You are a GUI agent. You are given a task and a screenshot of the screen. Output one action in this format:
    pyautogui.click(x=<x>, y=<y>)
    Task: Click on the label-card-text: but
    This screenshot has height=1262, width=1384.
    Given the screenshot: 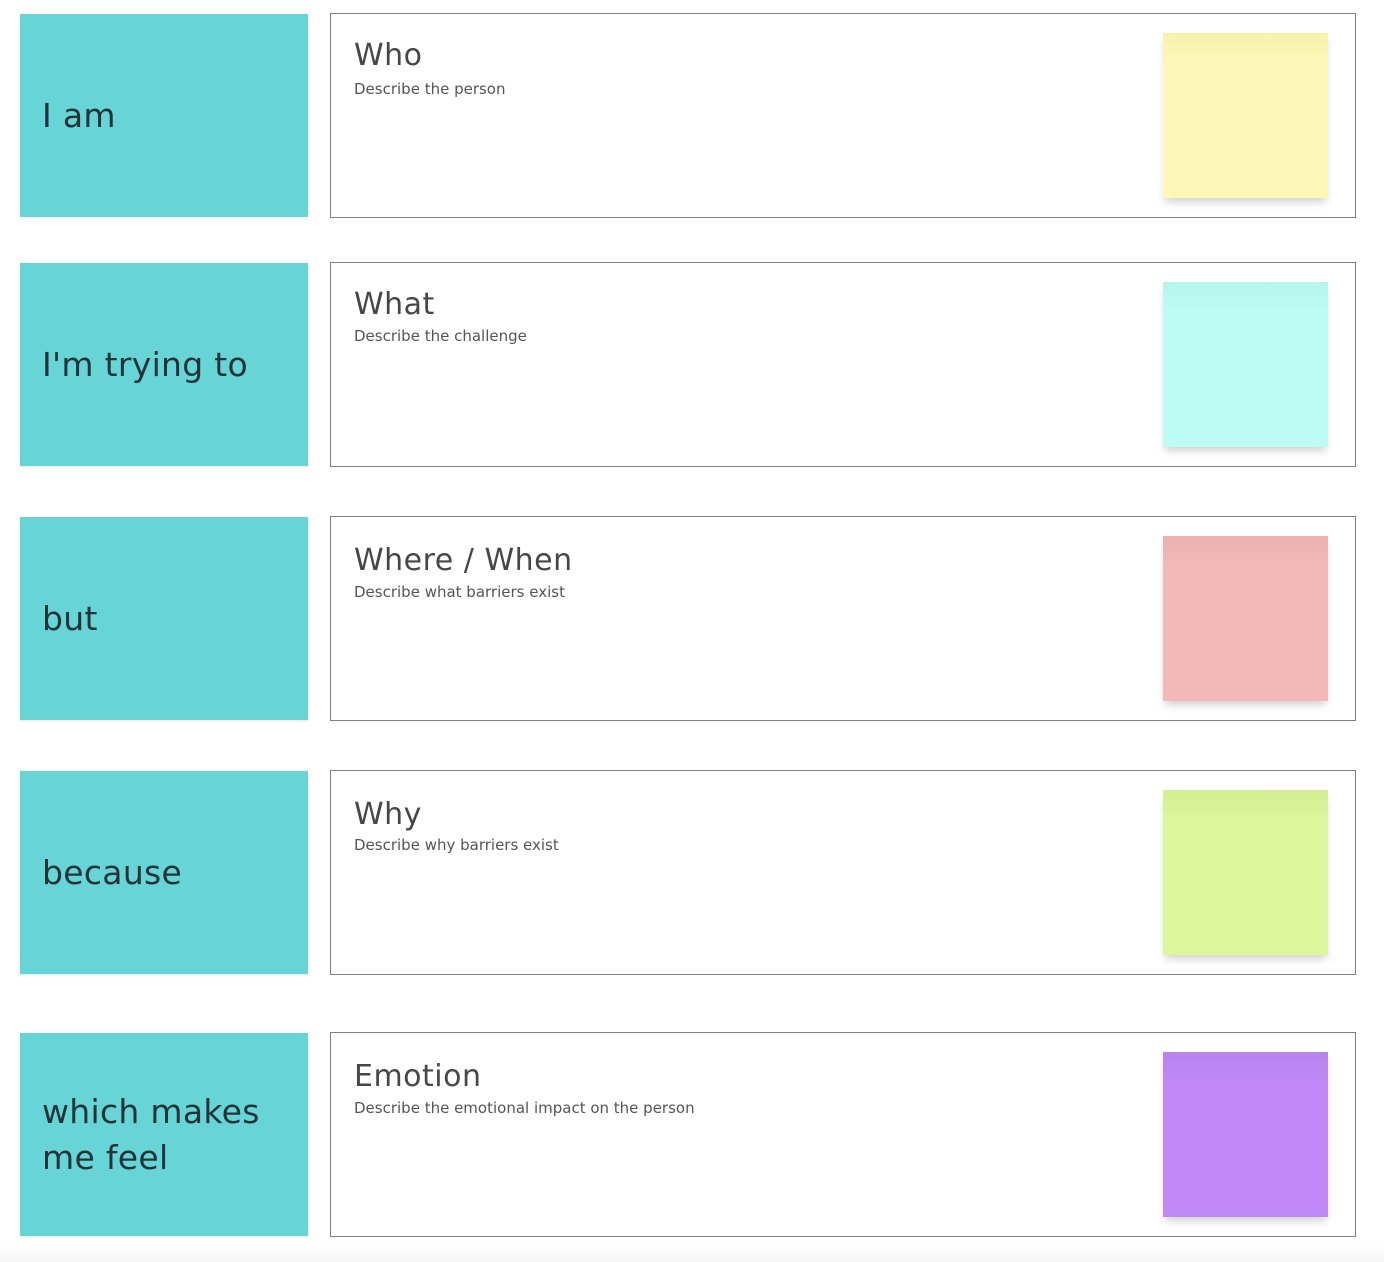 What is the action you would take?
    pyautogui.click(x=70, y=618)
    